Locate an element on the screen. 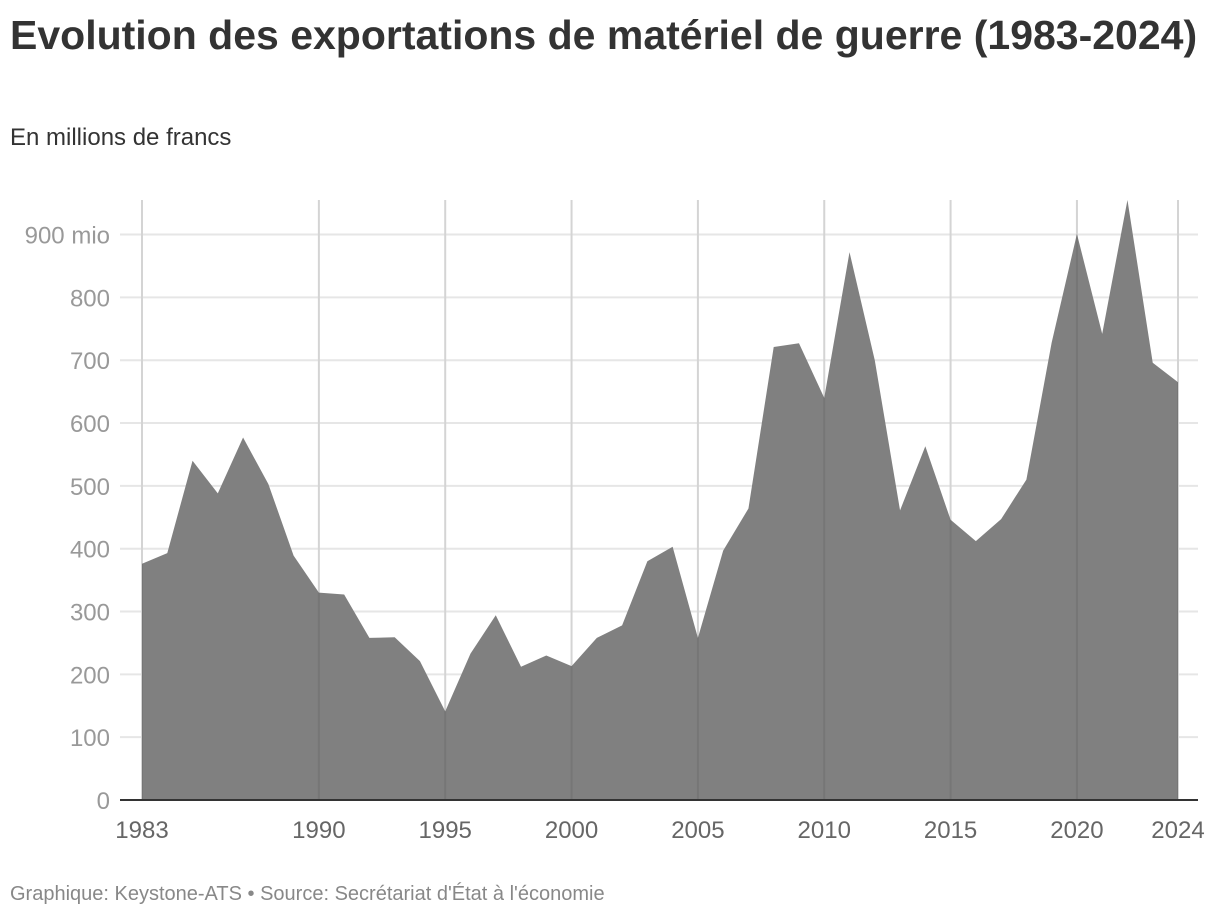  x-tick-label: 2010 is located at coordinates (824, 830).